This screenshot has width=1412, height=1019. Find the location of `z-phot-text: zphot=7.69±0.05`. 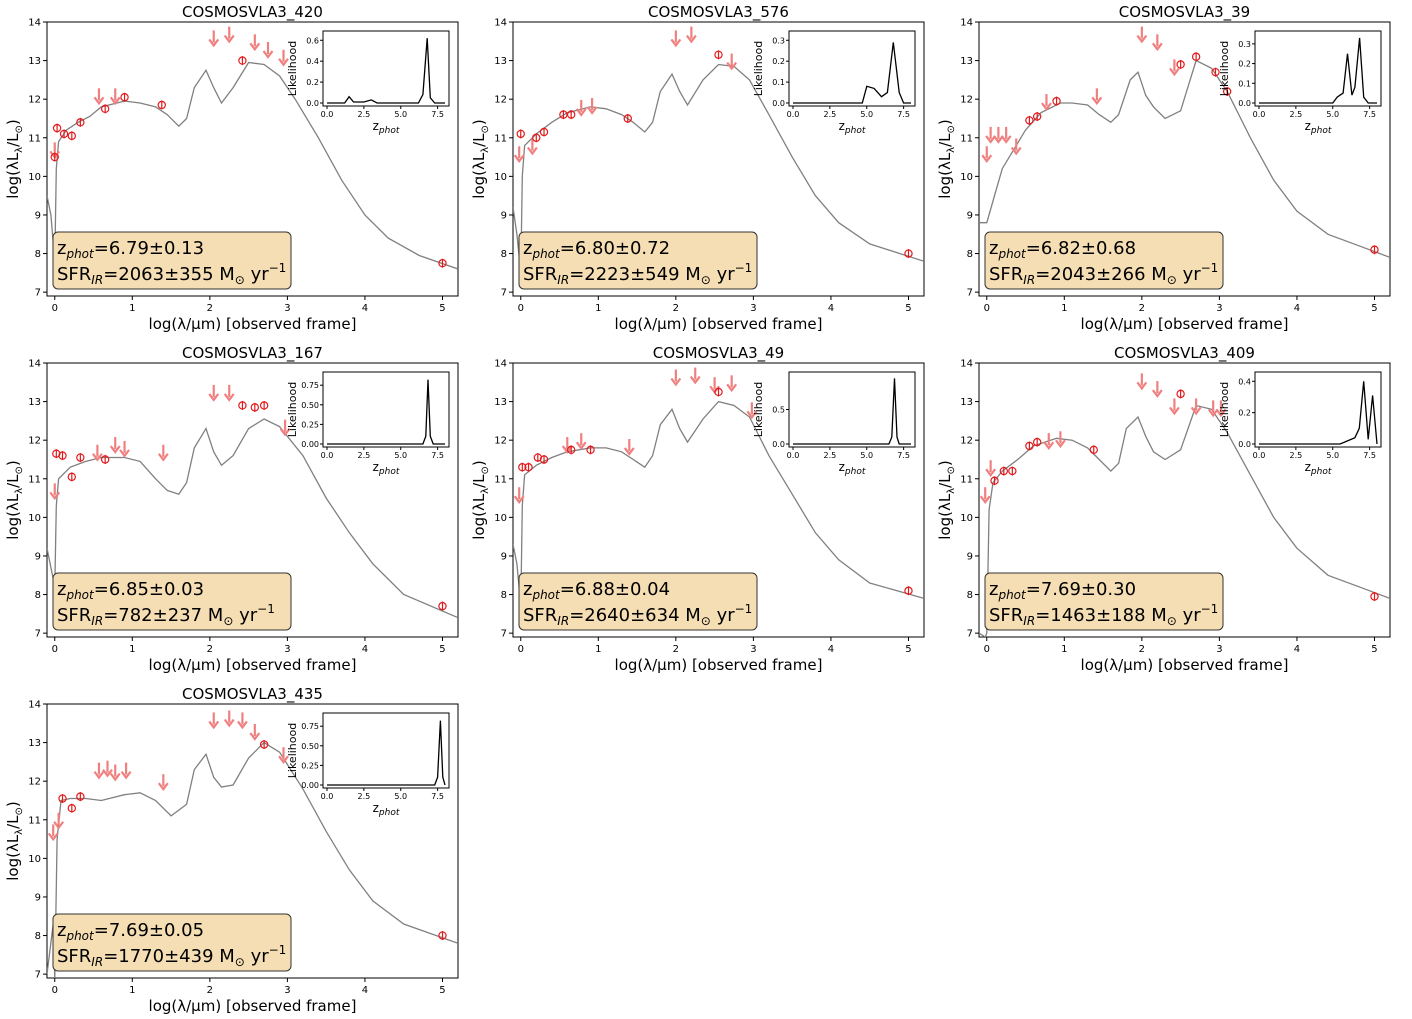

z-phot-text: zphot=7.69±0.05 is located at coordinates (130, 931).